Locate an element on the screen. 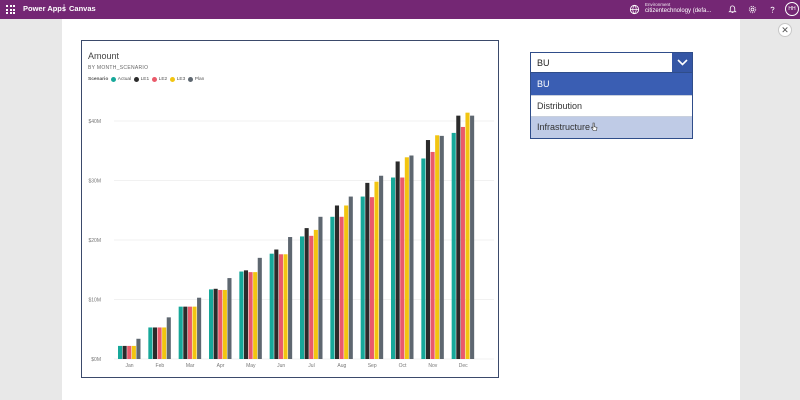  bar-actual-sep is located at coordinates (362, 277).